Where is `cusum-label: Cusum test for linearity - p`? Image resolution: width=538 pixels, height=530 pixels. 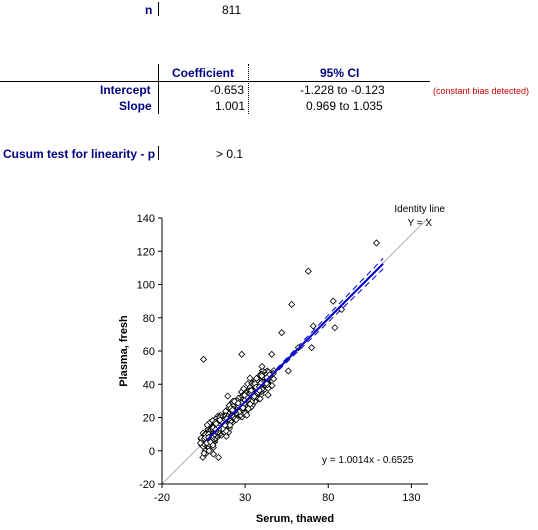 cusum-label: Cusum test for linearity - p is located at coordinates (79, 154).